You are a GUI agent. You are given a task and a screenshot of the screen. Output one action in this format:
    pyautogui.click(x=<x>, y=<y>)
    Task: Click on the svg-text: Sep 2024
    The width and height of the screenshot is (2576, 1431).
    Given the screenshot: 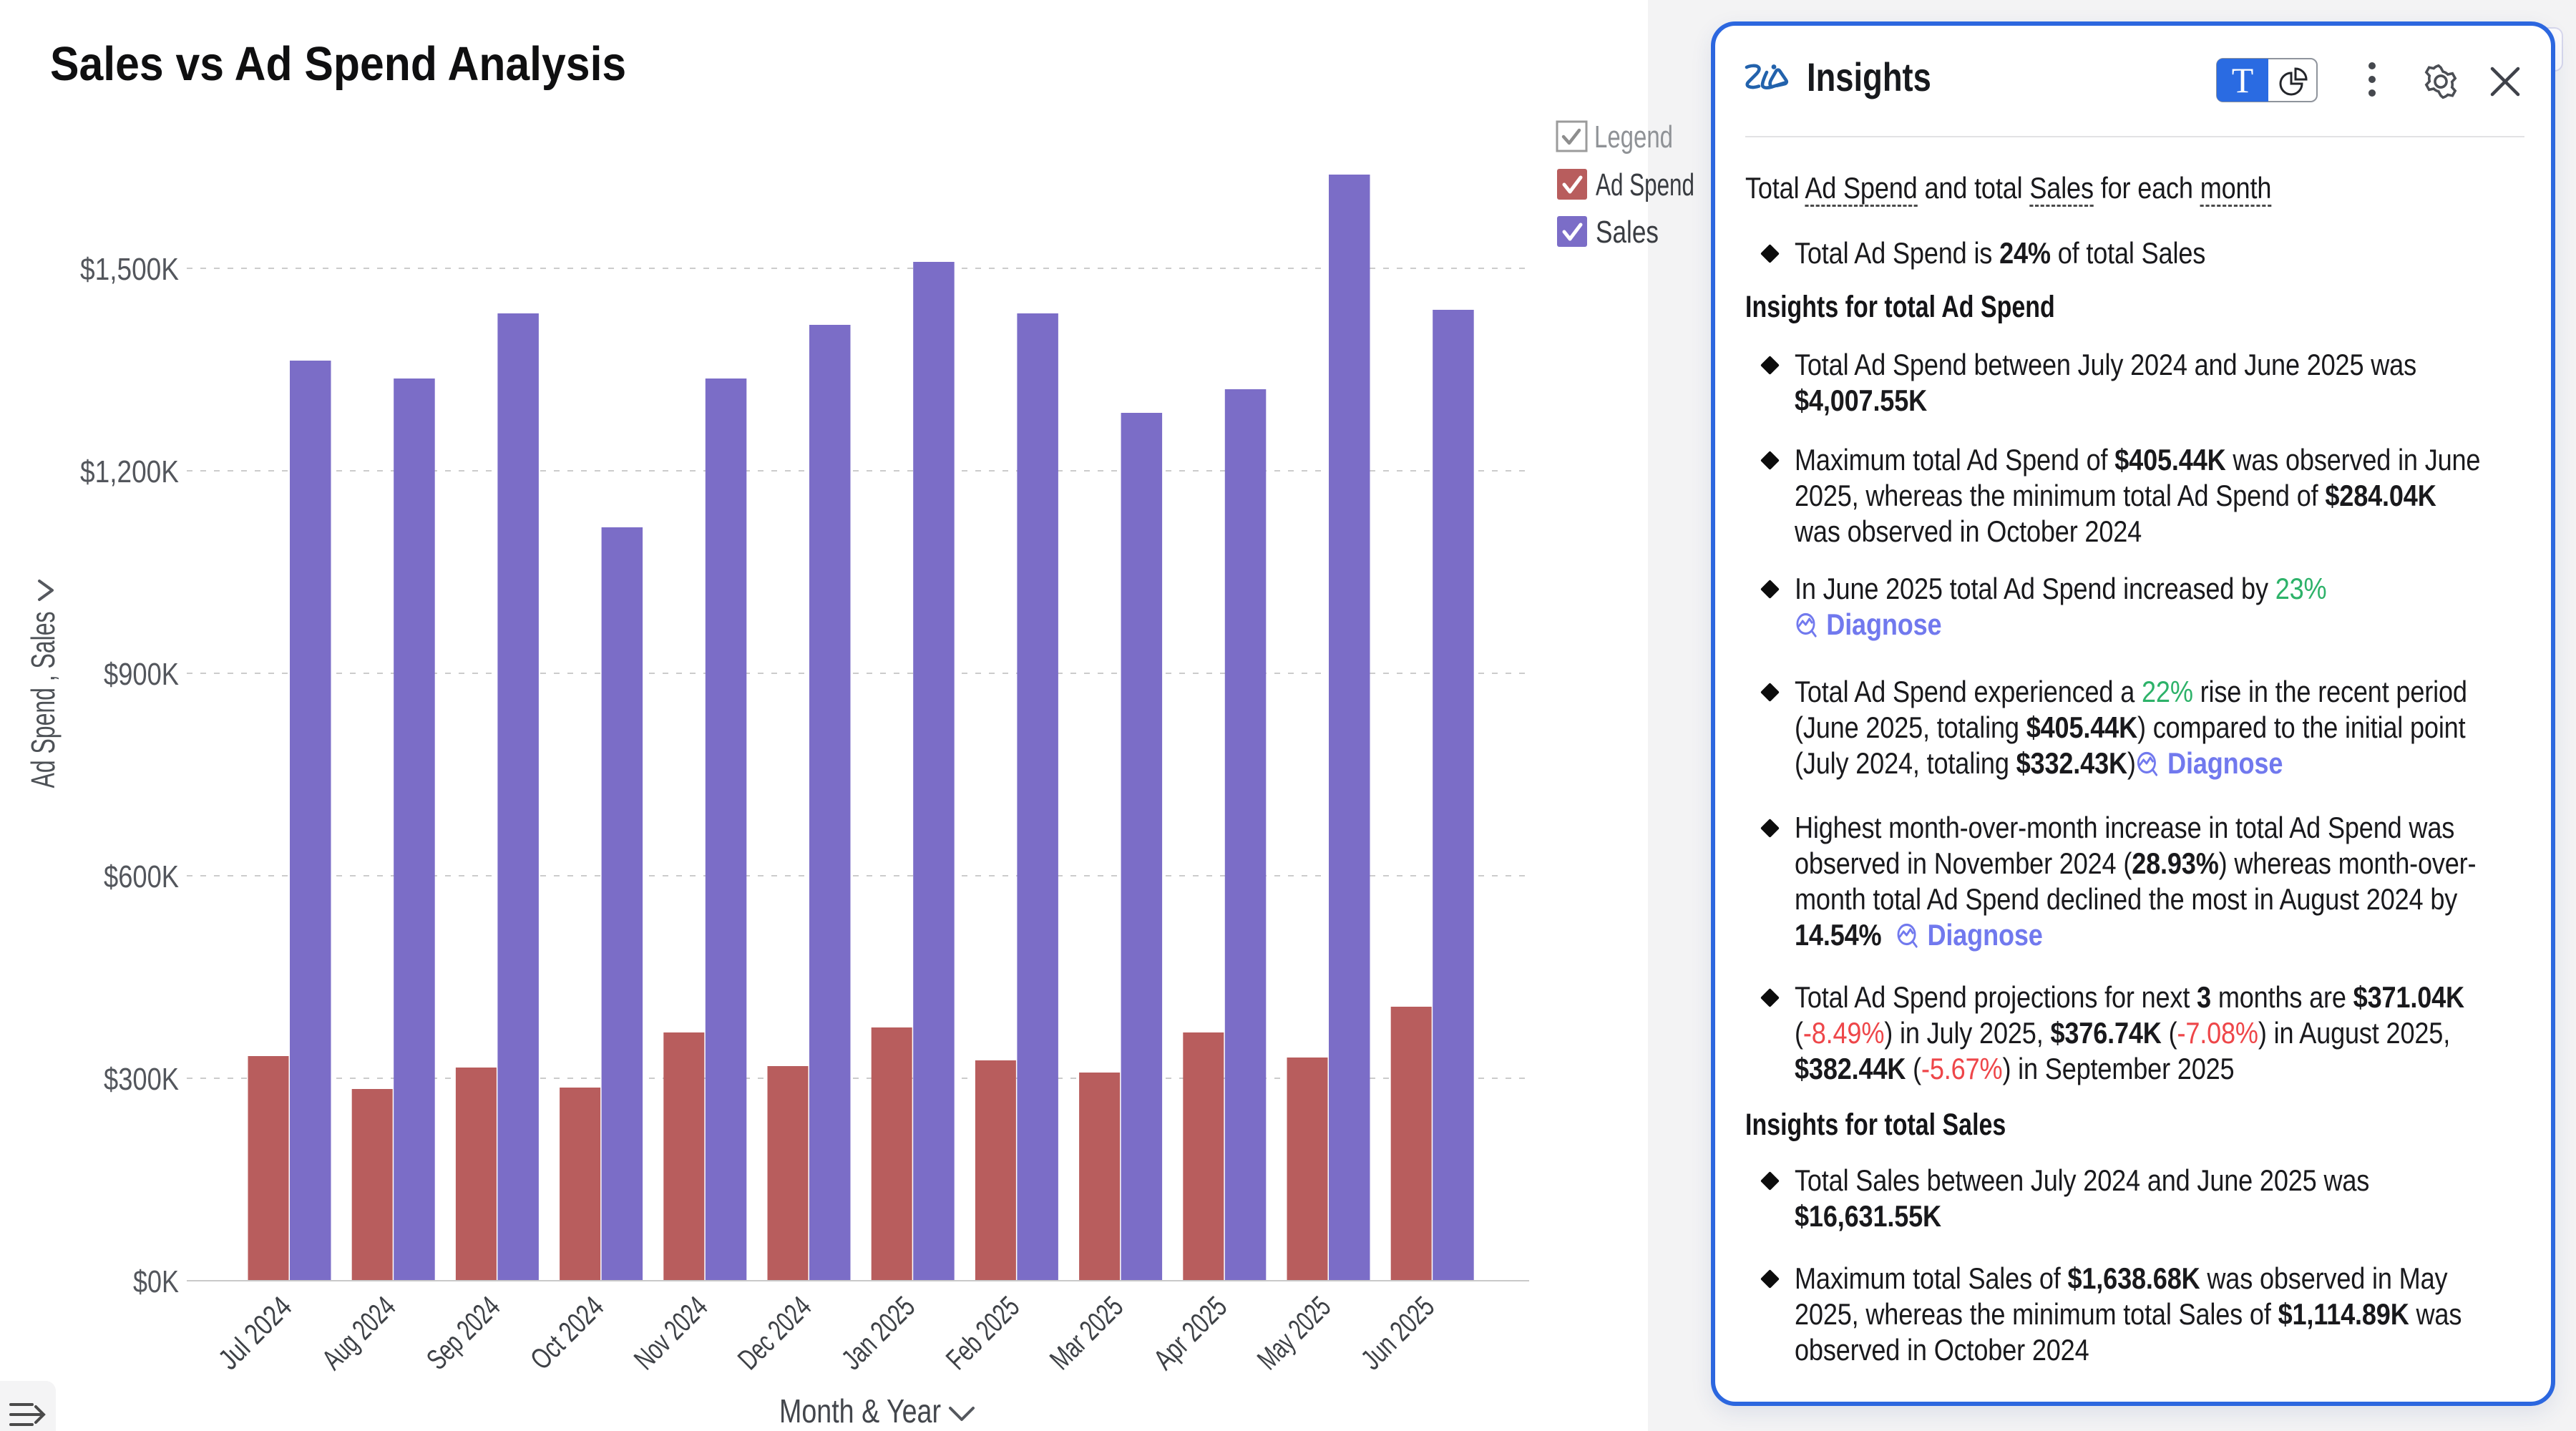 What is the action you would take?
    pyautogui.click(x=463, y=1333)
    